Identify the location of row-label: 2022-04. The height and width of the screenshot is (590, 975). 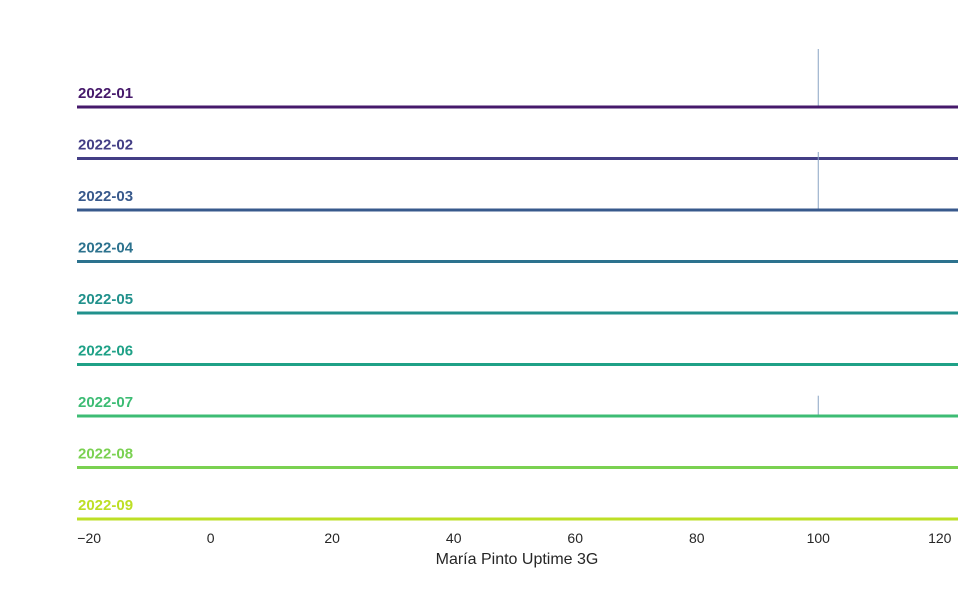
(106, 248).